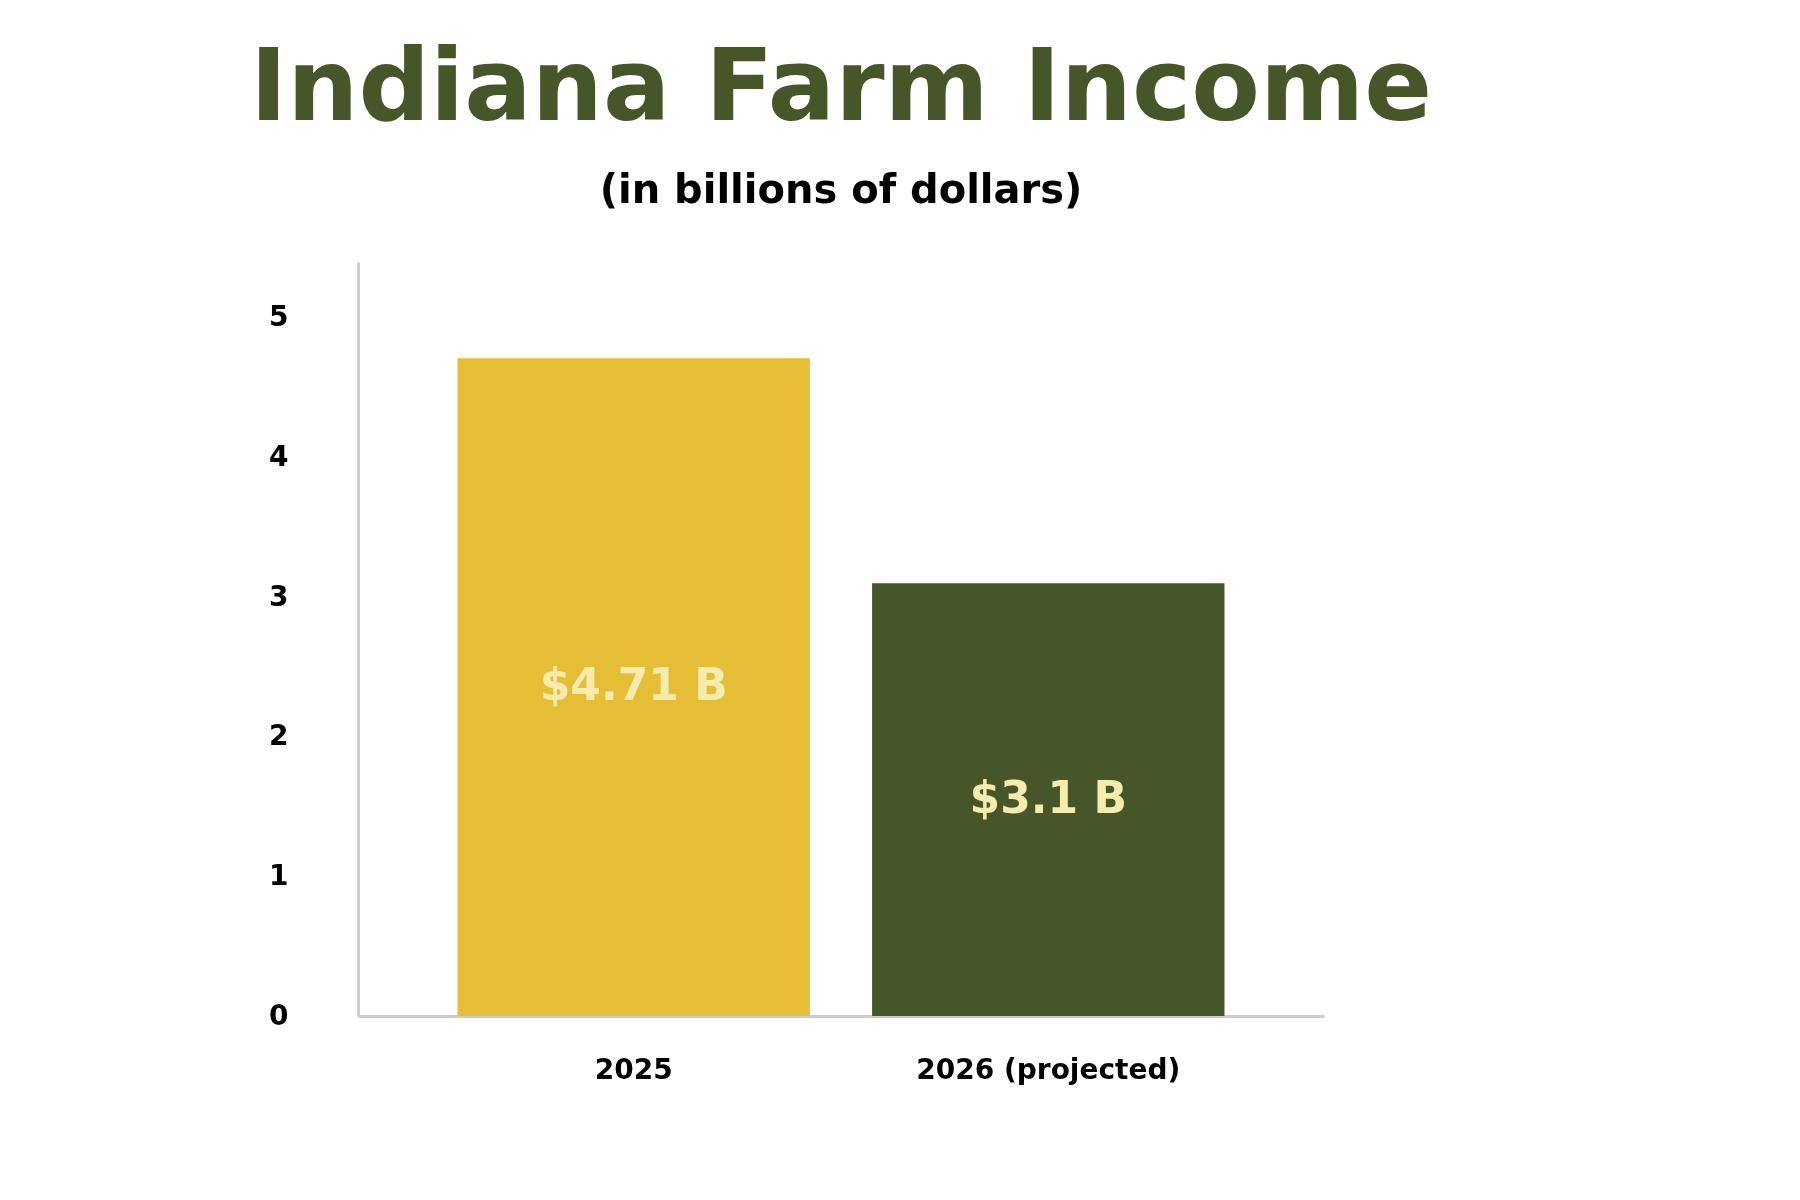  I want to click on x-tick-label: 2026 (projected), so click(1048, 1069).